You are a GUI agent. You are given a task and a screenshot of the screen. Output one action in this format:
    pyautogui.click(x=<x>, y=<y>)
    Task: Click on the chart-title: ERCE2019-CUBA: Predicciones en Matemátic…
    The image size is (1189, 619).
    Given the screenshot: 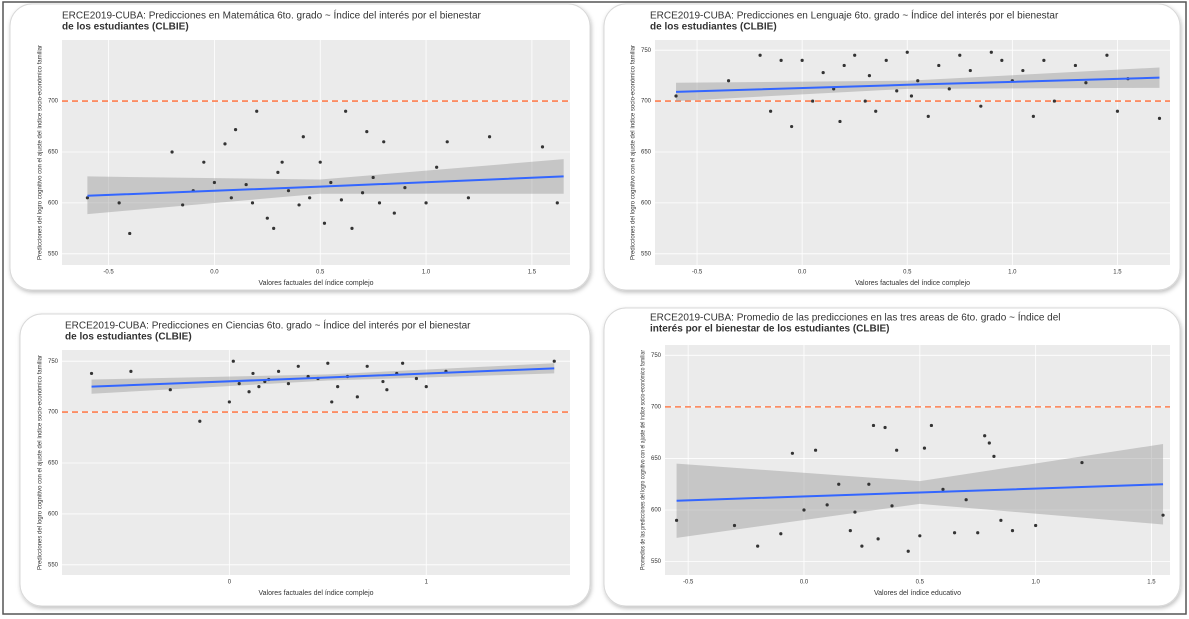 What is the action you would take?
    pyautogui.click(x=272, y=15)
    